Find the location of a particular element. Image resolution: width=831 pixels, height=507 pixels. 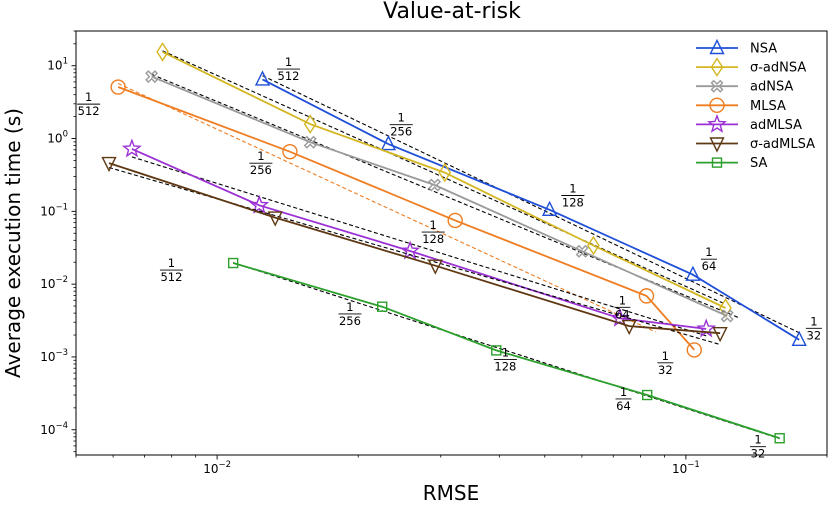

legend-label: adNSA is located at coordinates (771, 87).